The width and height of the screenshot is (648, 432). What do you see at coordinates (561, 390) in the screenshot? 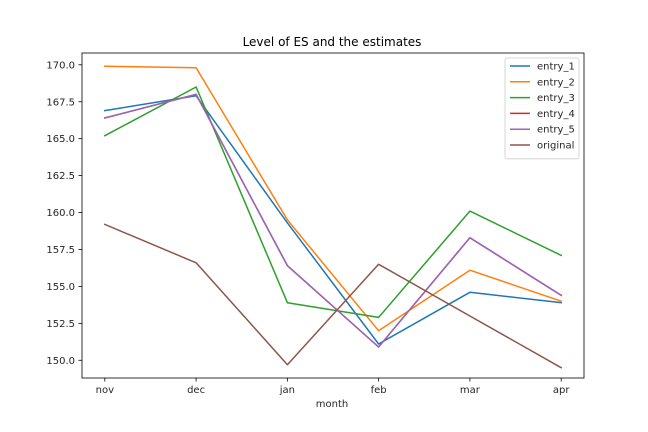
I see `x-tick-label: apr` at bounding box center [561, 390].